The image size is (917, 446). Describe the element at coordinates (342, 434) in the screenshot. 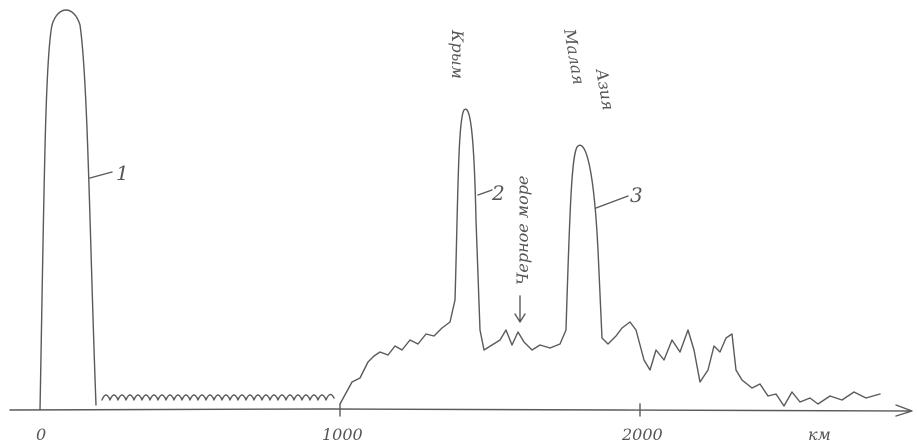

I see `axis-tick-label: 1000` at that location.